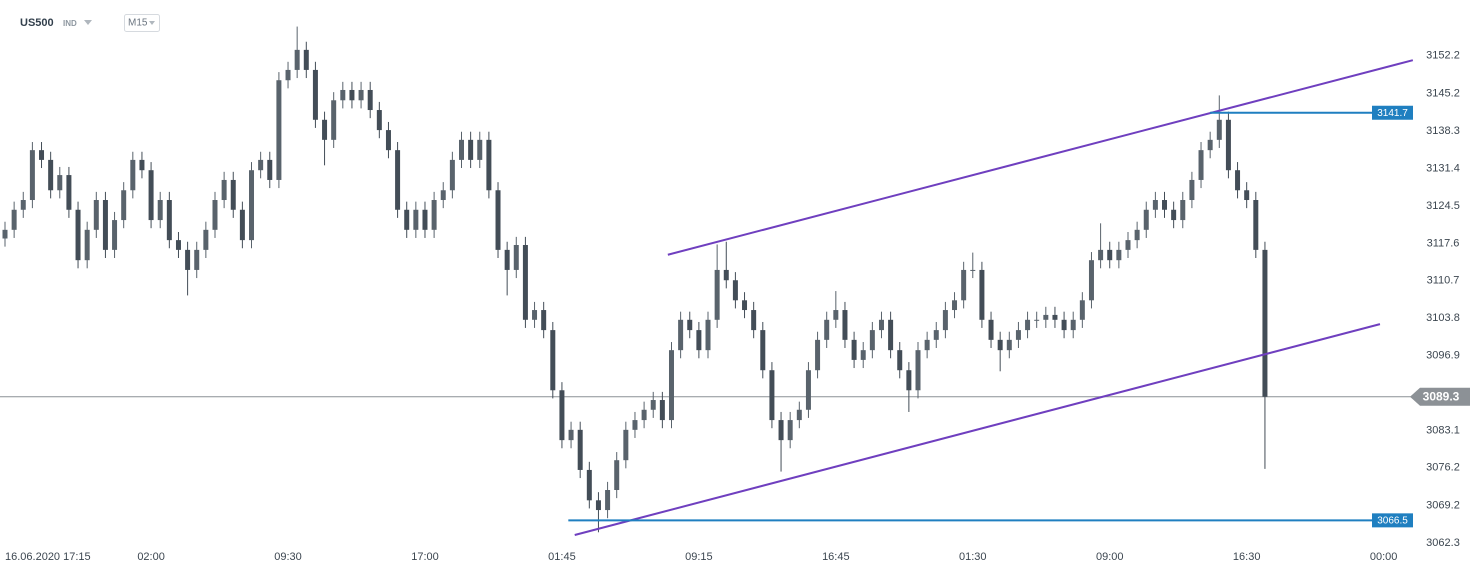 This screenshot has height=574, width=1482. Describe the element at coordinates (37, 23) in the screenshot. I see `symbol: US500` at that location.